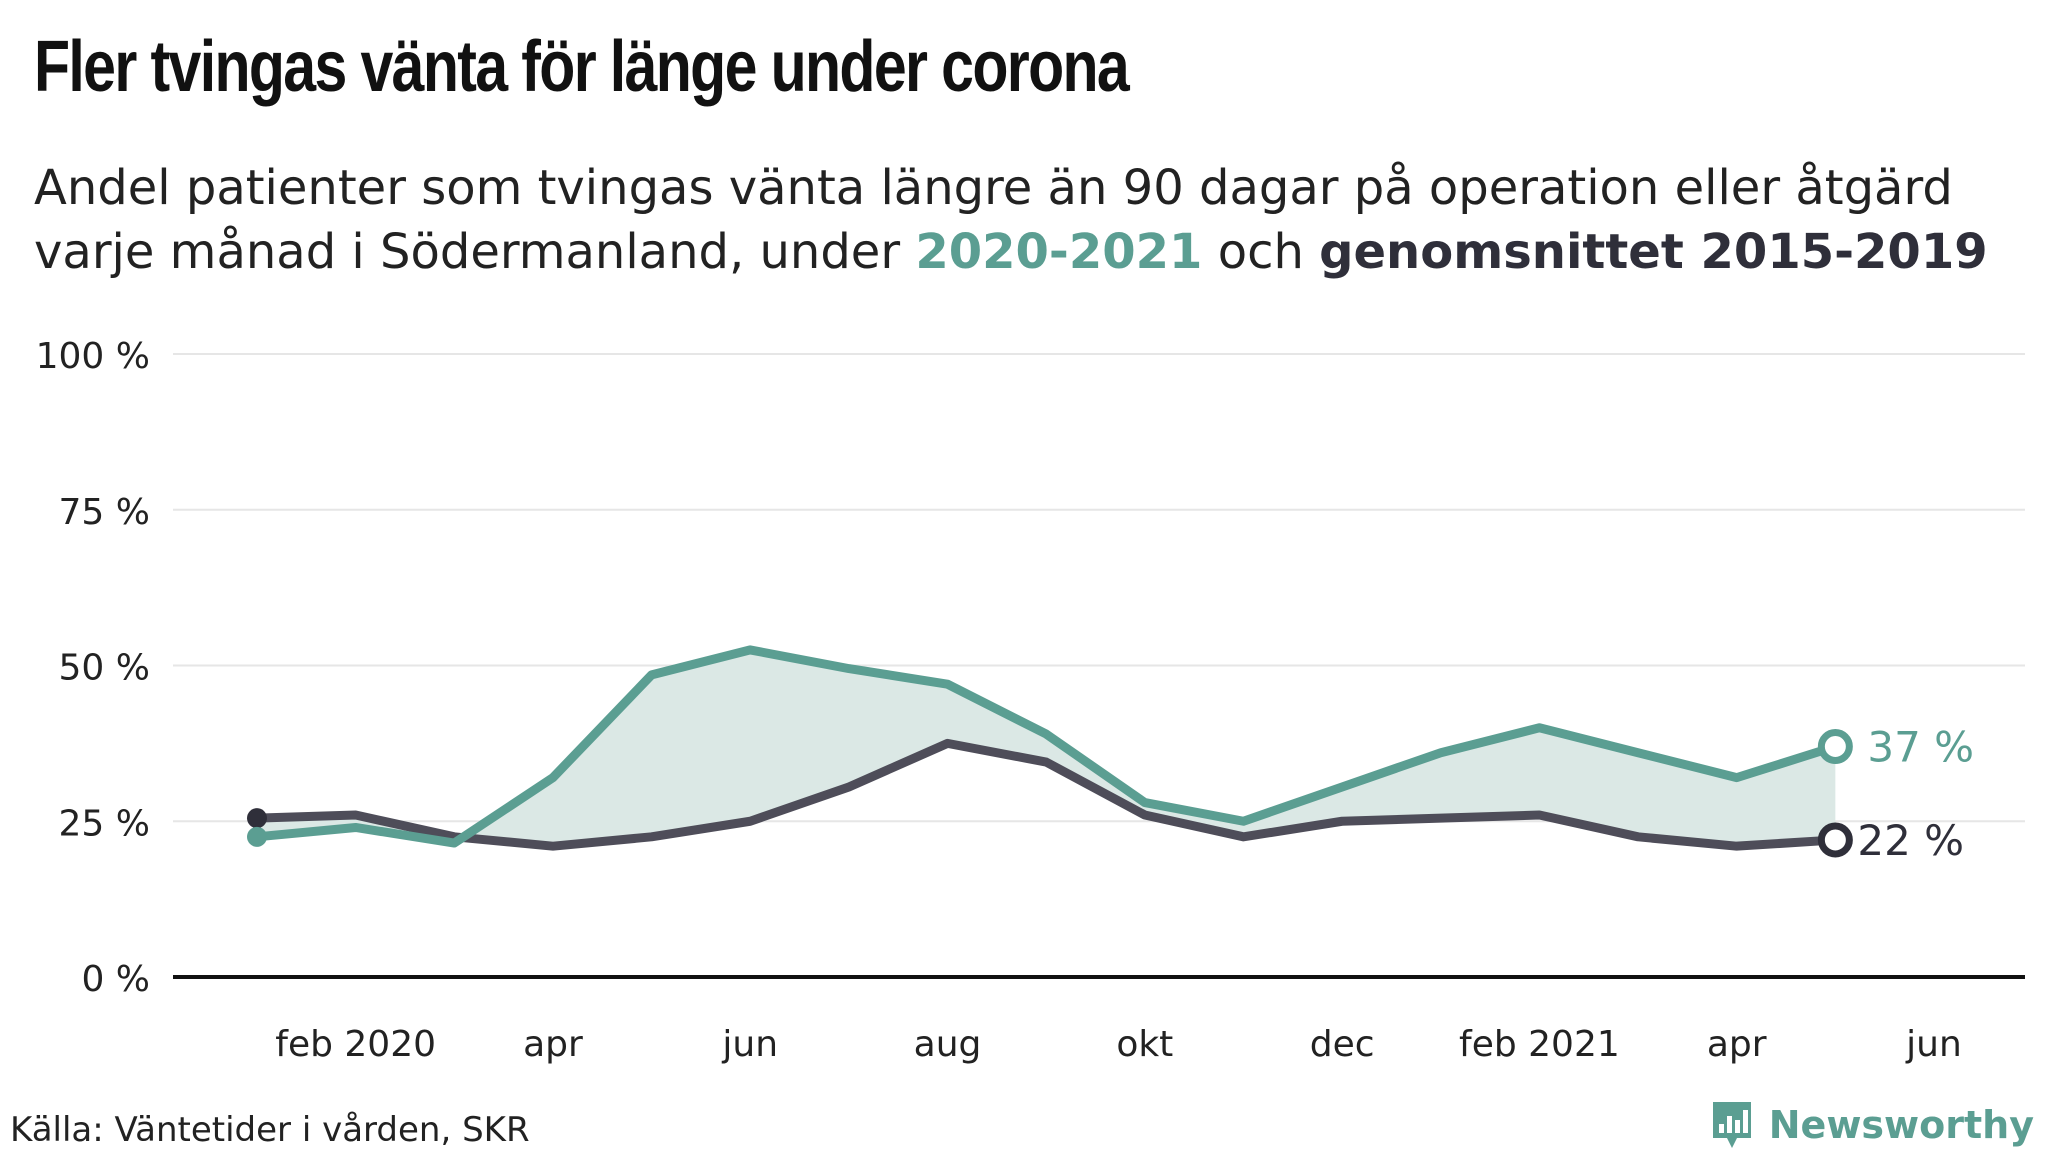  I want to click on brand-logo: Newsworthy, so click(1871, 1125).